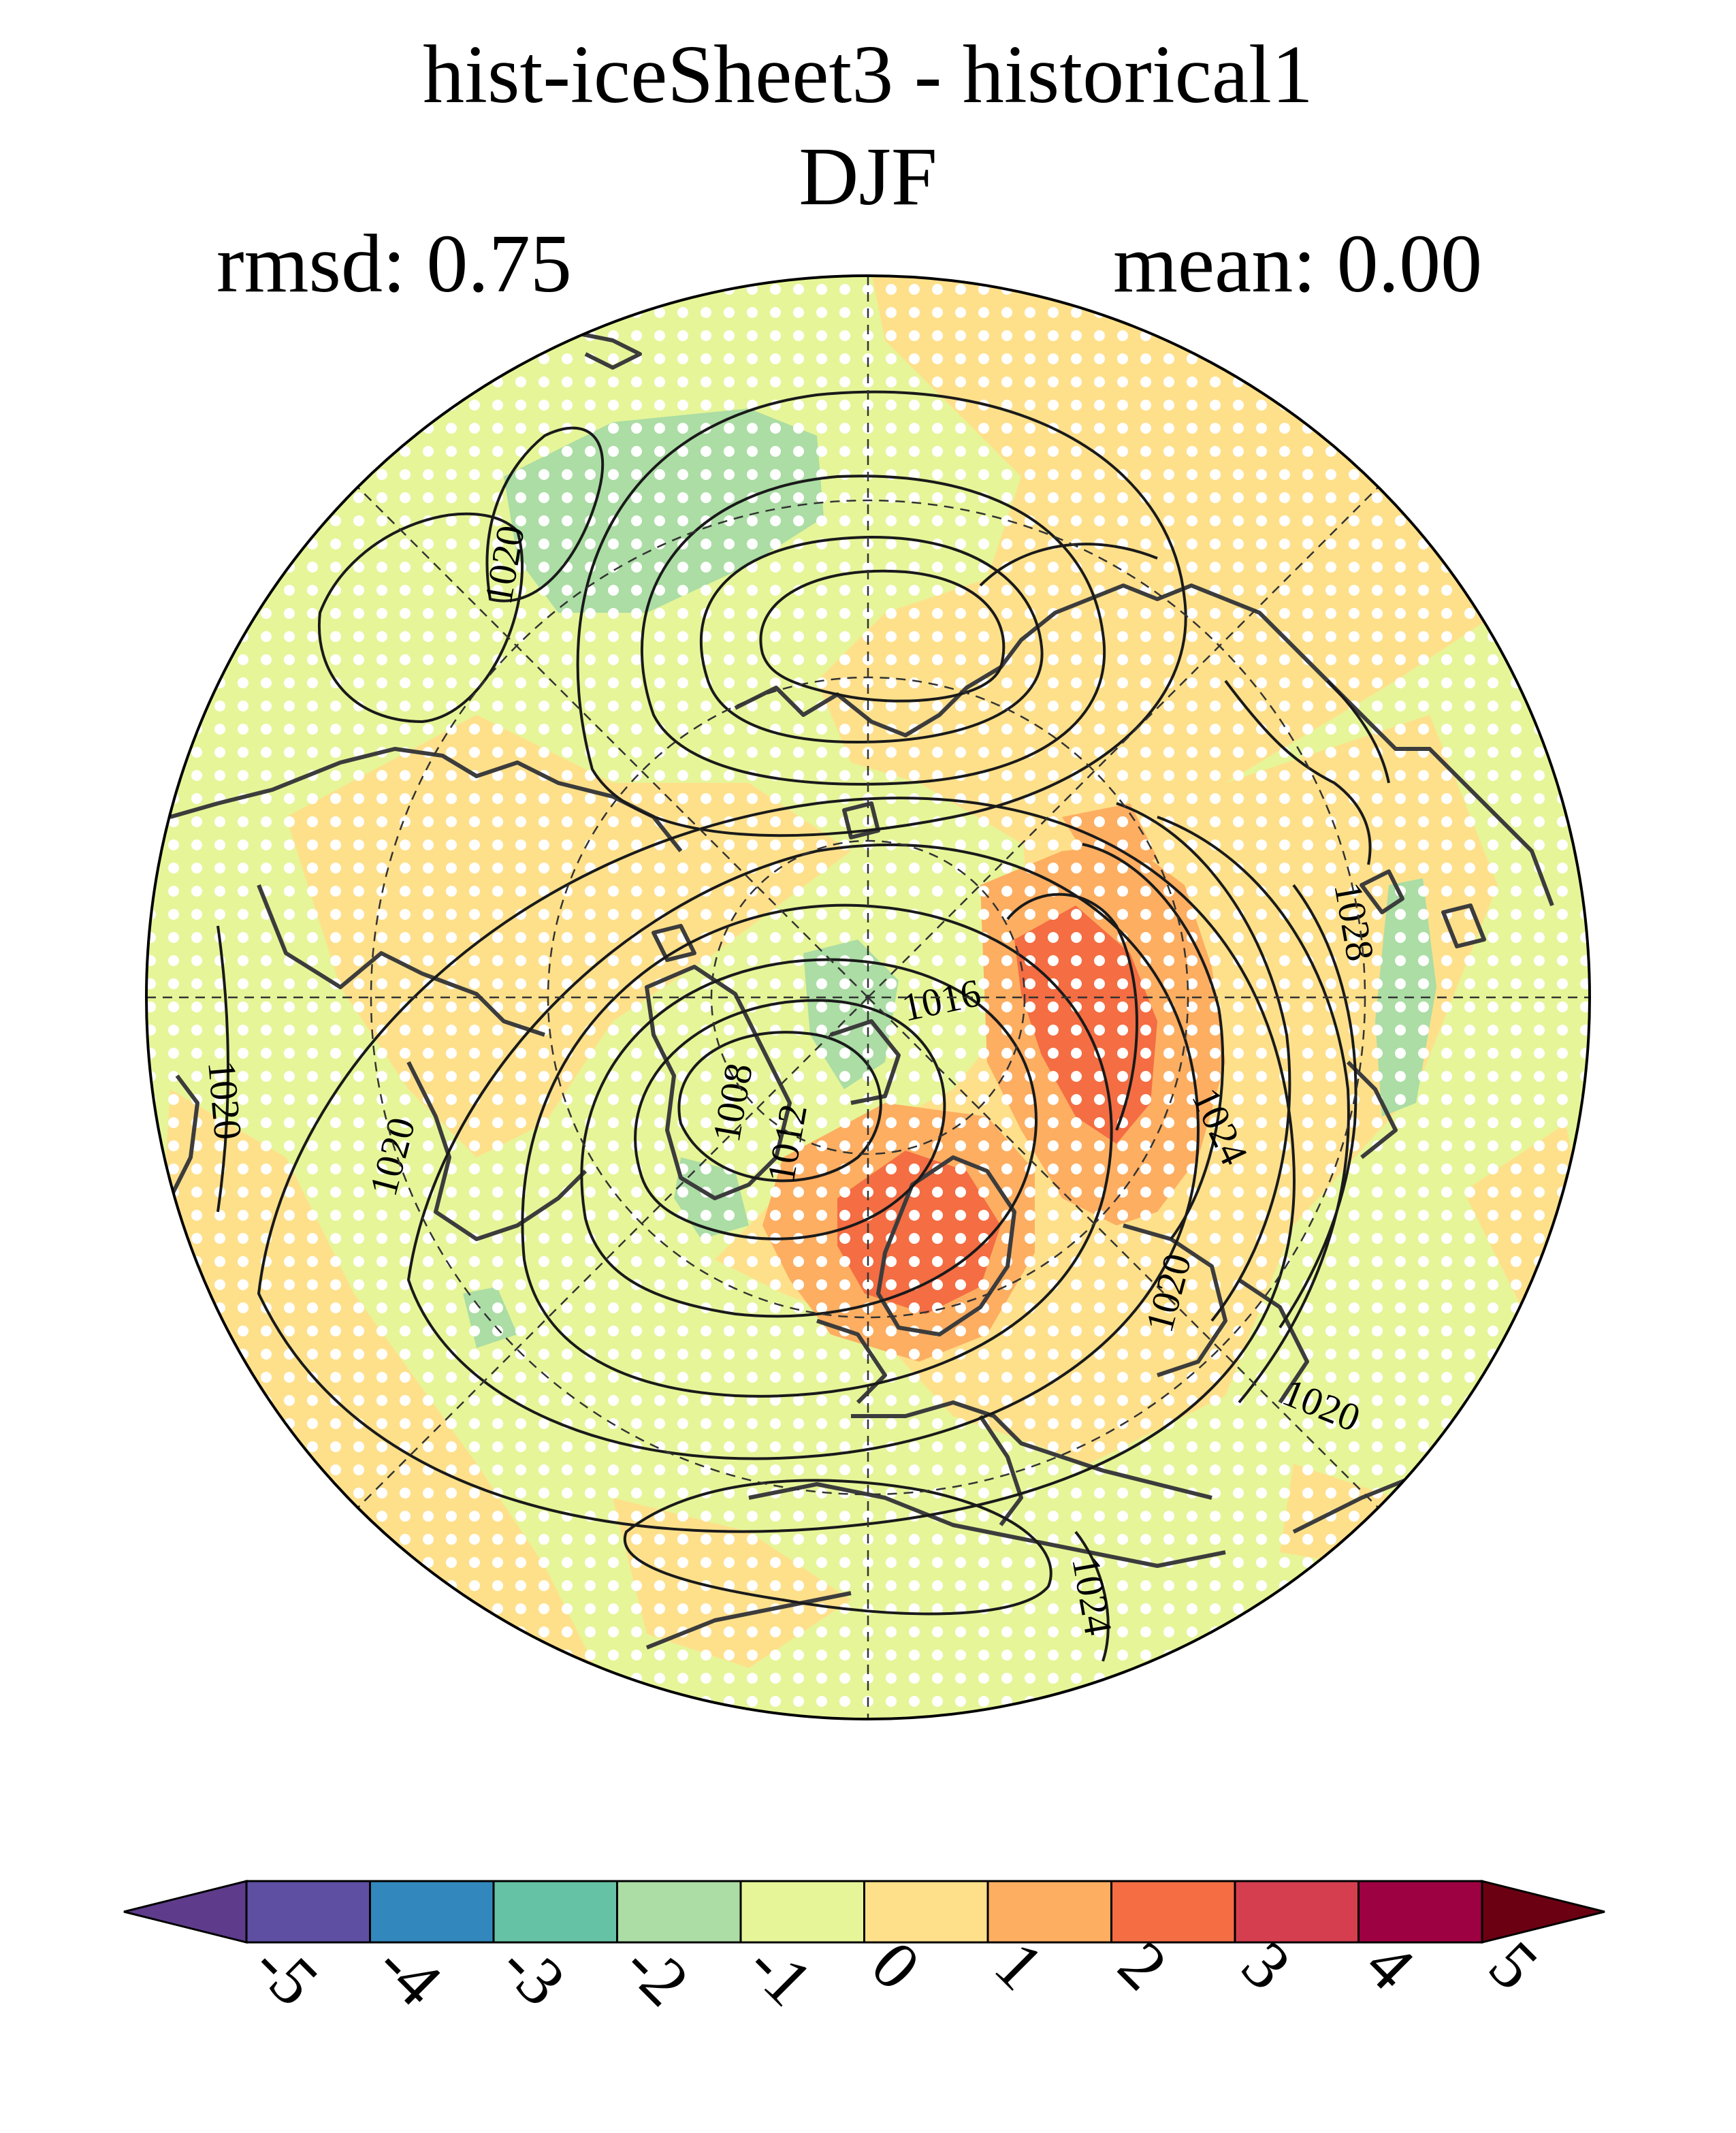 The image size is (1736, 2133). I want to click on colorbar-arrow-high, so click(1543, 1912).